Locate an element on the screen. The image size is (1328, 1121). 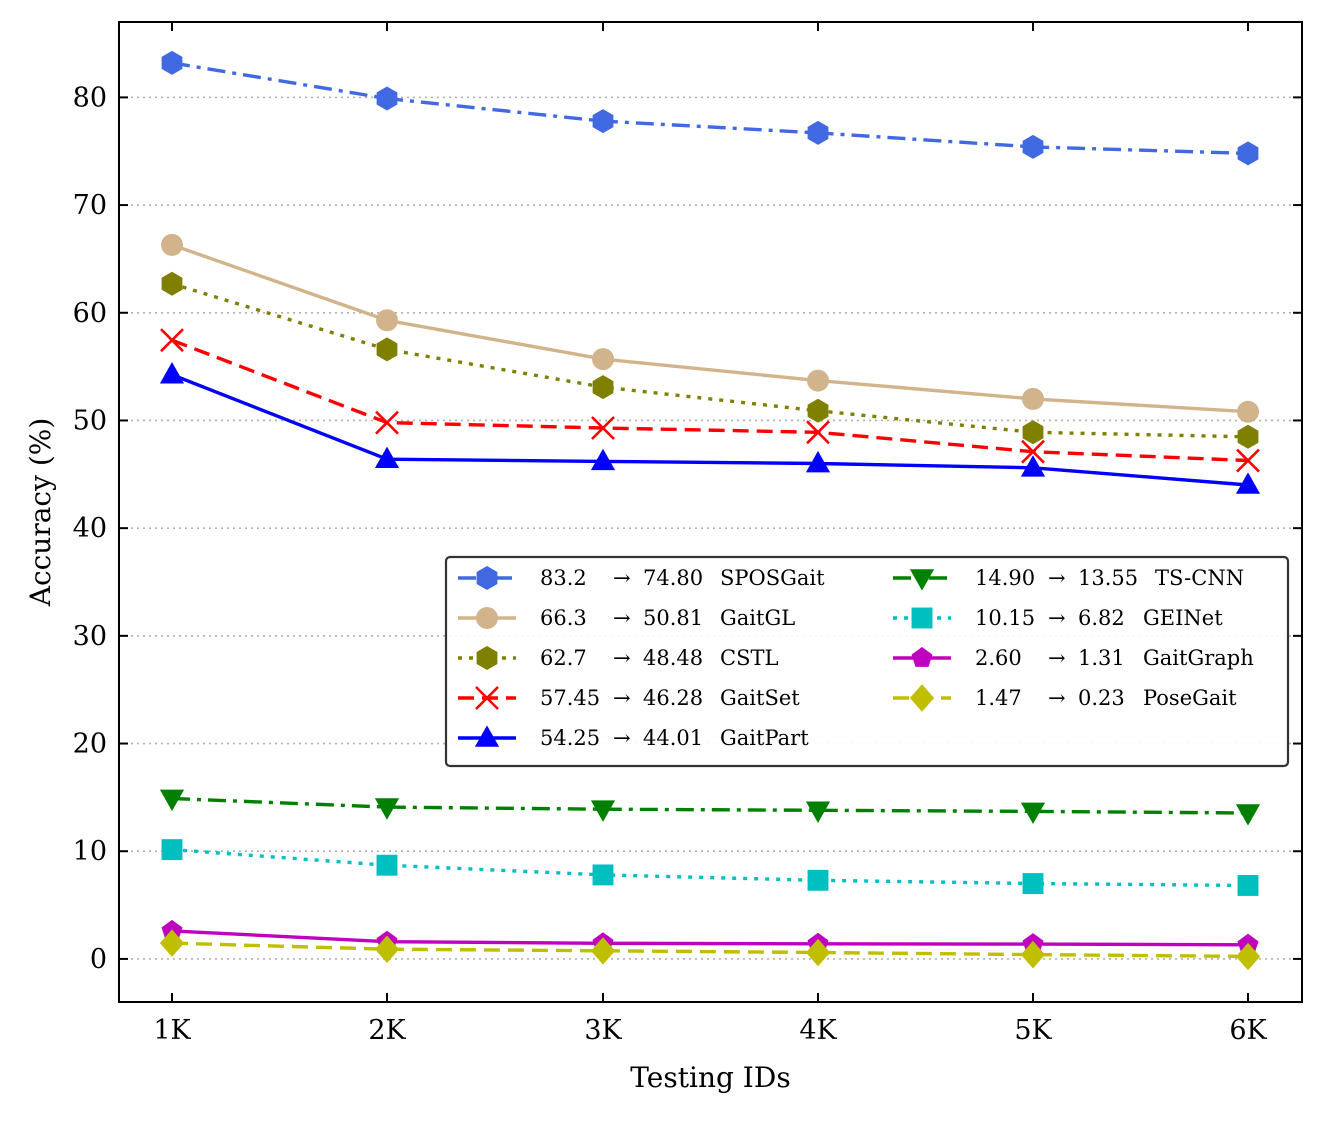
legend-entry-sposgait: 83.2 → 74.80 SPOSGait is located at coordinates (641, 578).